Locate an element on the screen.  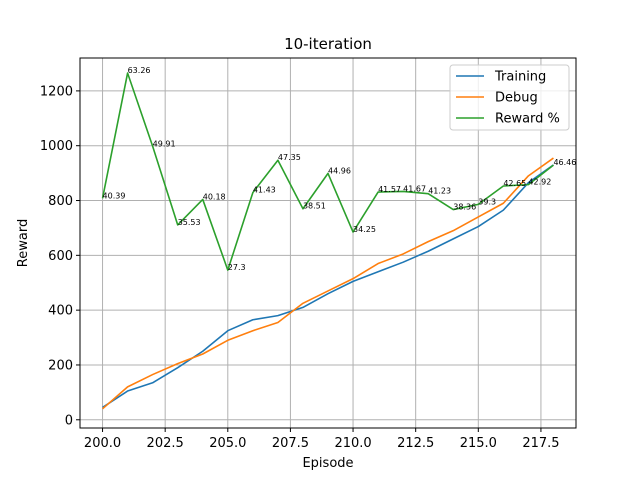
y-tick-label: 0 is located at coordinates (69, 420).